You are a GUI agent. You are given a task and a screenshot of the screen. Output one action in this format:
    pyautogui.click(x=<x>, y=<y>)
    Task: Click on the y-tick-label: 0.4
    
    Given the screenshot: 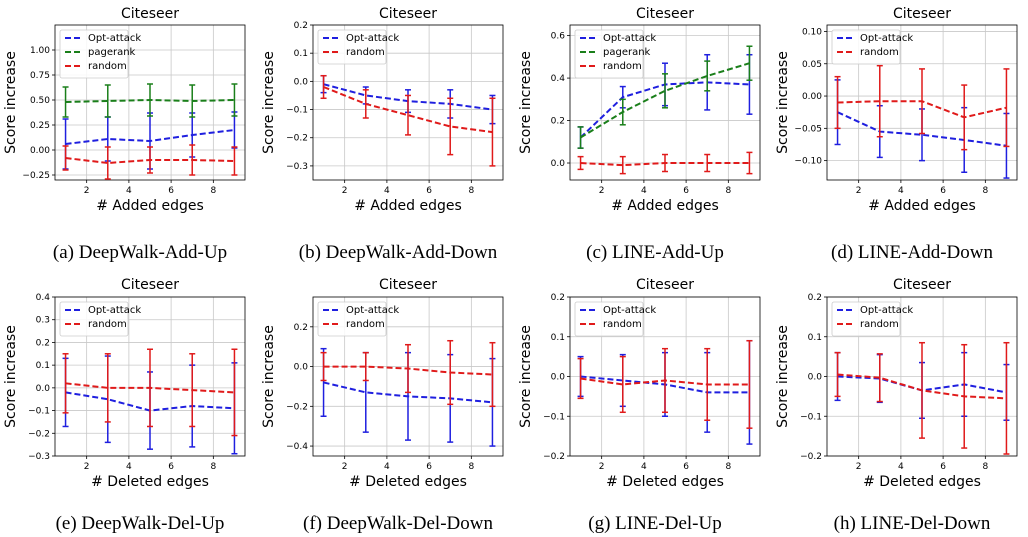 What is the action you would take?
    pyautogui.click(x=43, y=298)
    